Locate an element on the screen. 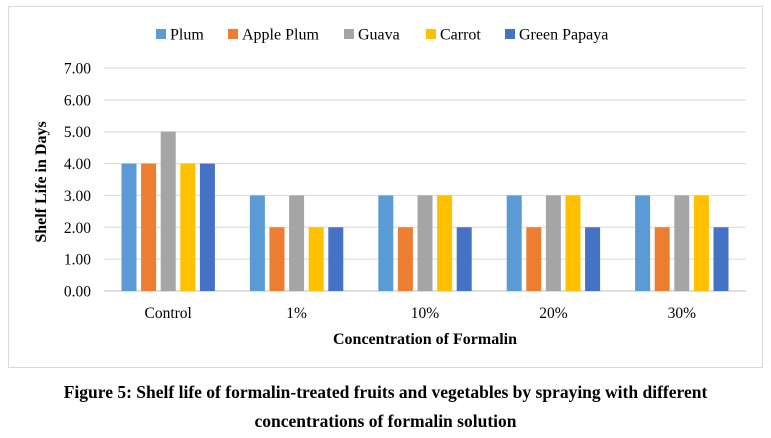 This screenshot has height=438, width=771. legend: Plum Apple Plum Guava Carrot Green Papaya is located at coordinates (382, 35).